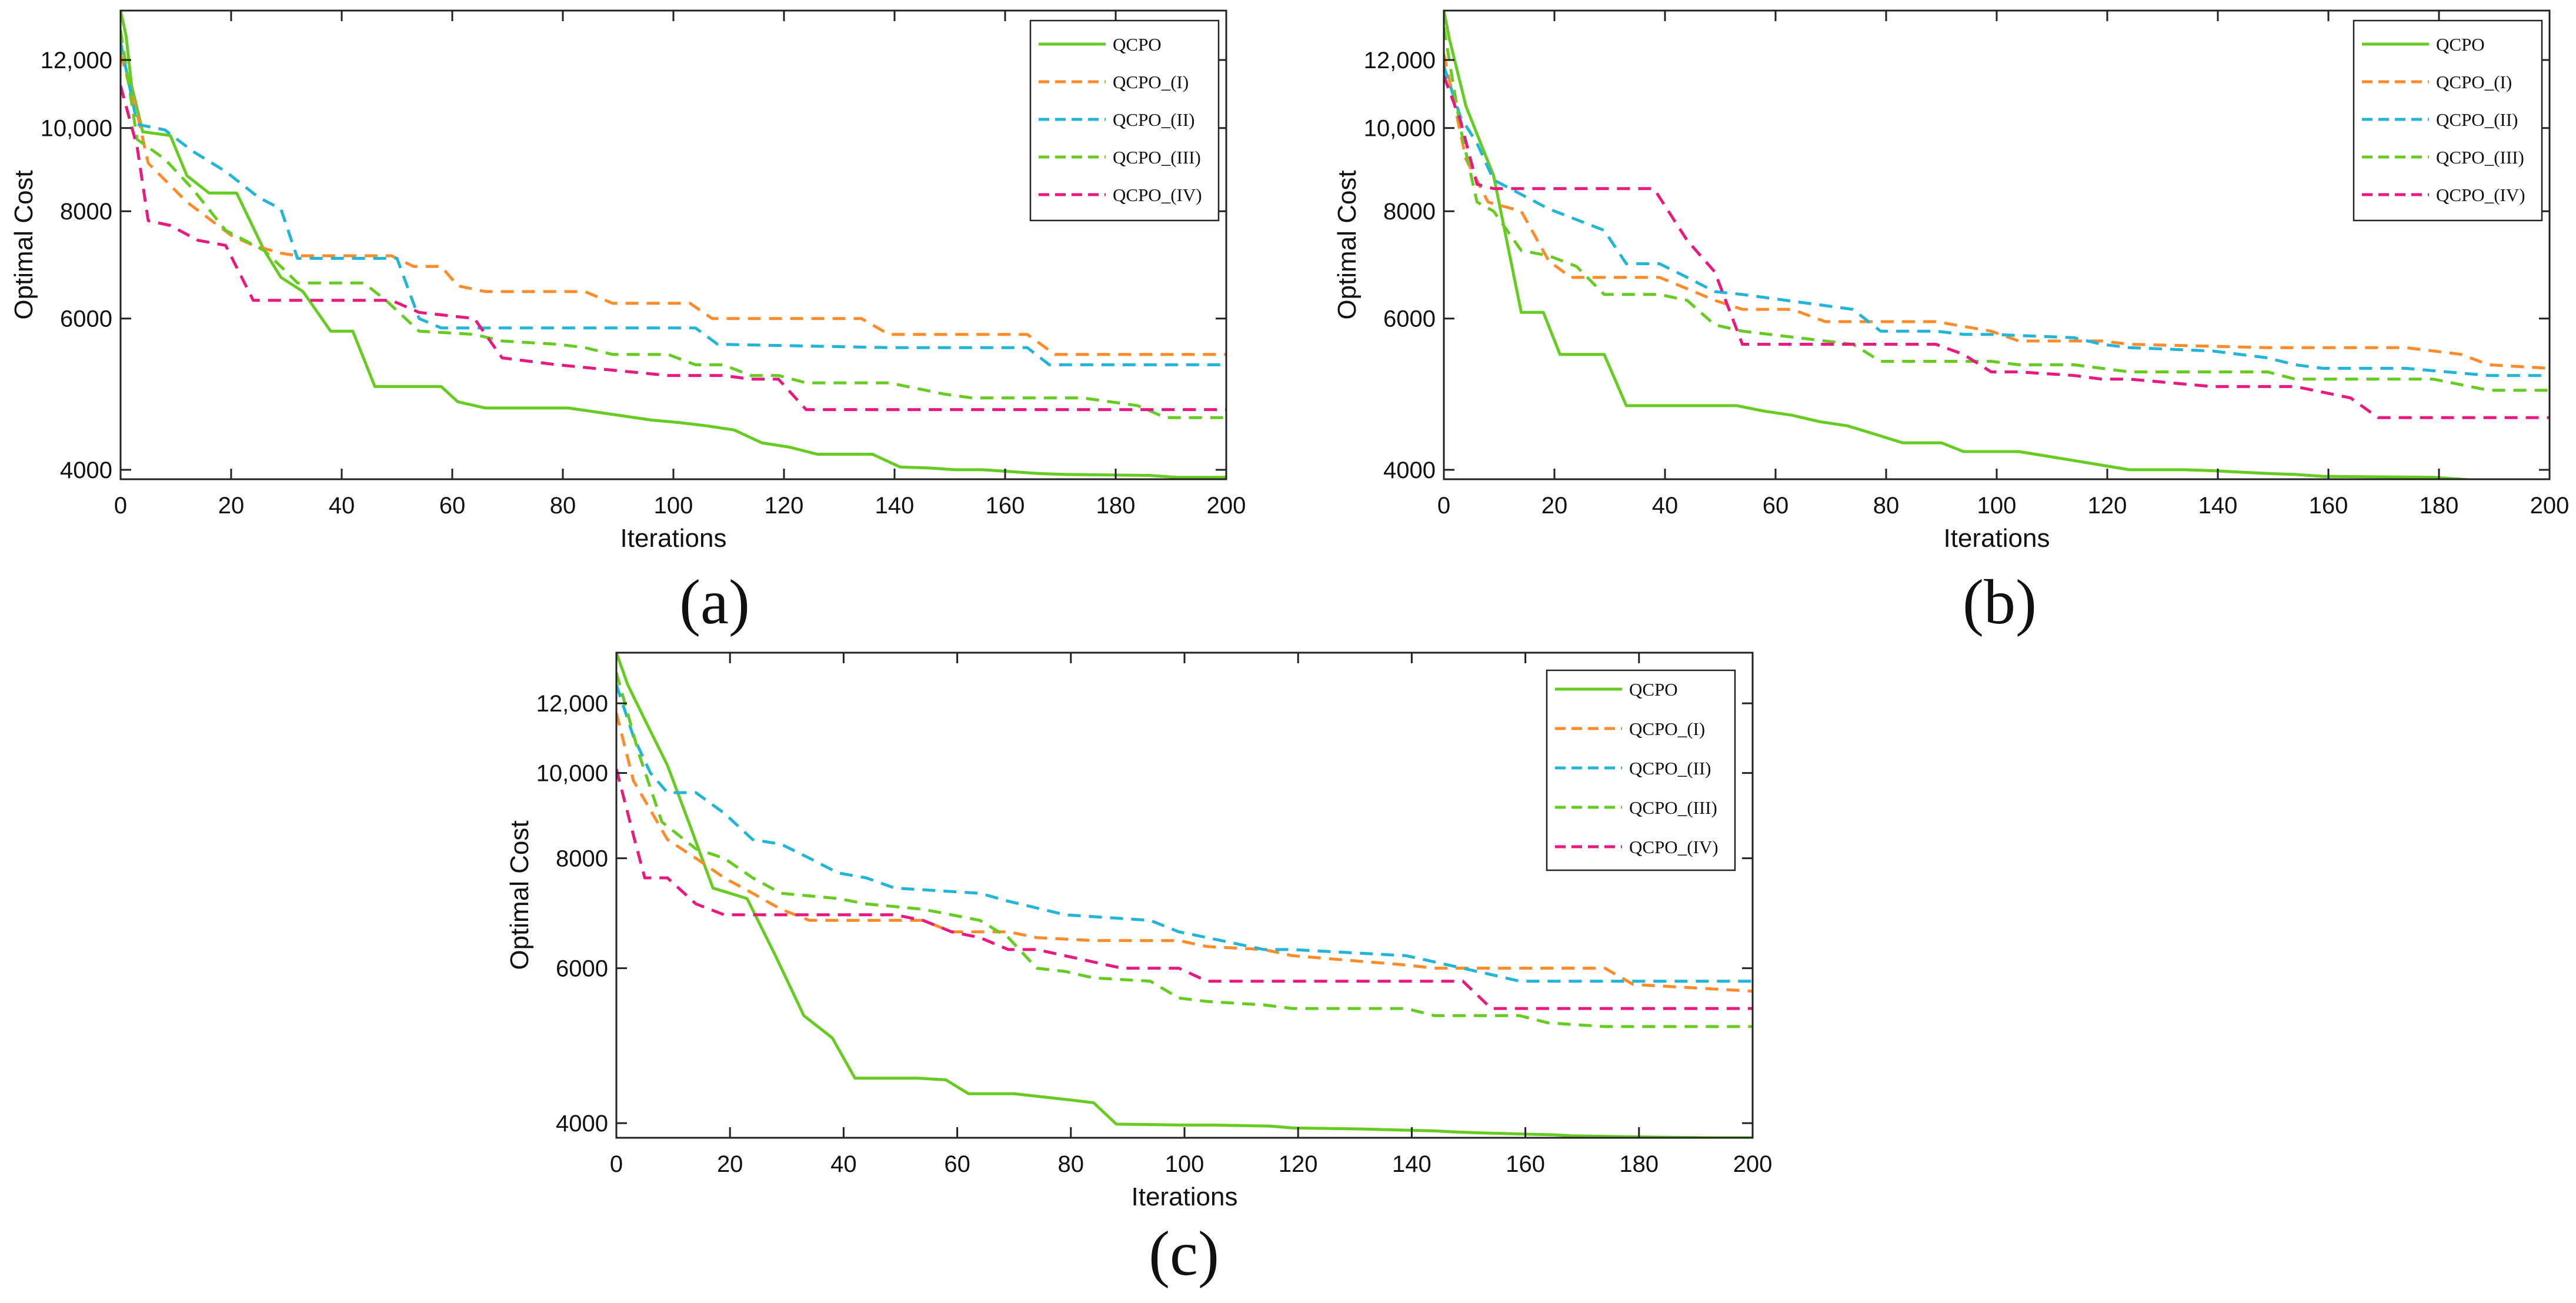 Image resolution: width=2576 pixels, height=1303 pixels. What do you see at coordinates (714, 602) in the screenshot?
I see `panel-caption: (a)` at bounding box center [714, 602].